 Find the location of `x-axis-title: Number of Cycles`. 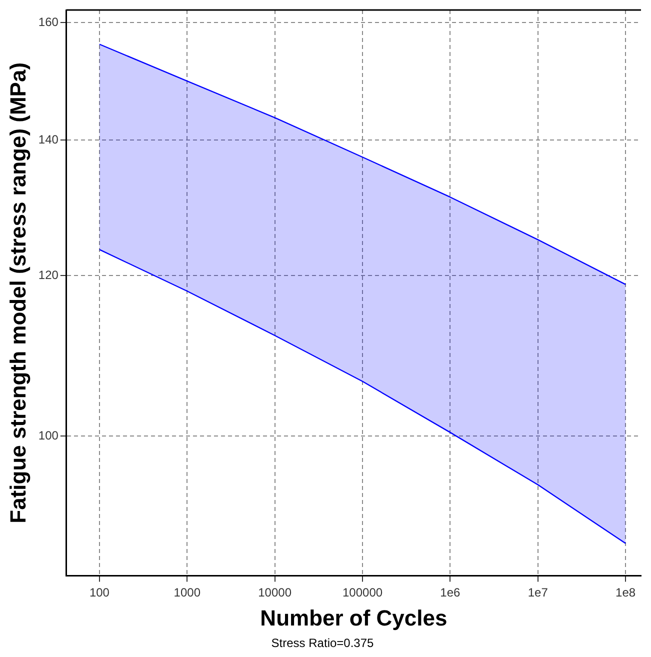

x-axis-title: Number of Cycles is located at coordinates (354, 617).